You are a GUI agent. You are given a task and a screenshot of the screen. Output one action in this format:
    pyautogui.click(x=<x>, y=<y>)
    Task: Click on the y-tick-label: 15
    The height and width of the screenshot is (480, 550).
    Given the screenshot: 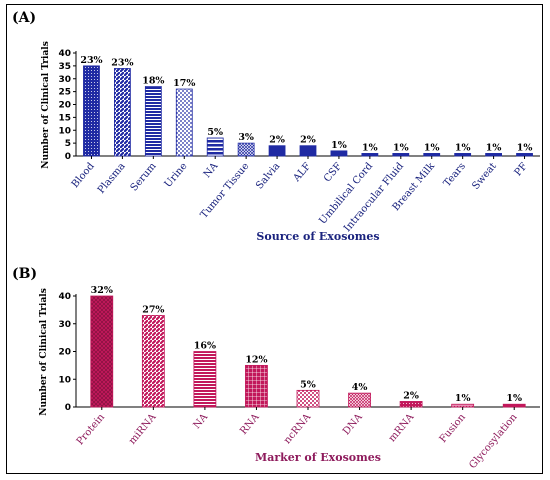 What is the action you would take?
    pyautogui.click(x=64, y=118)
    